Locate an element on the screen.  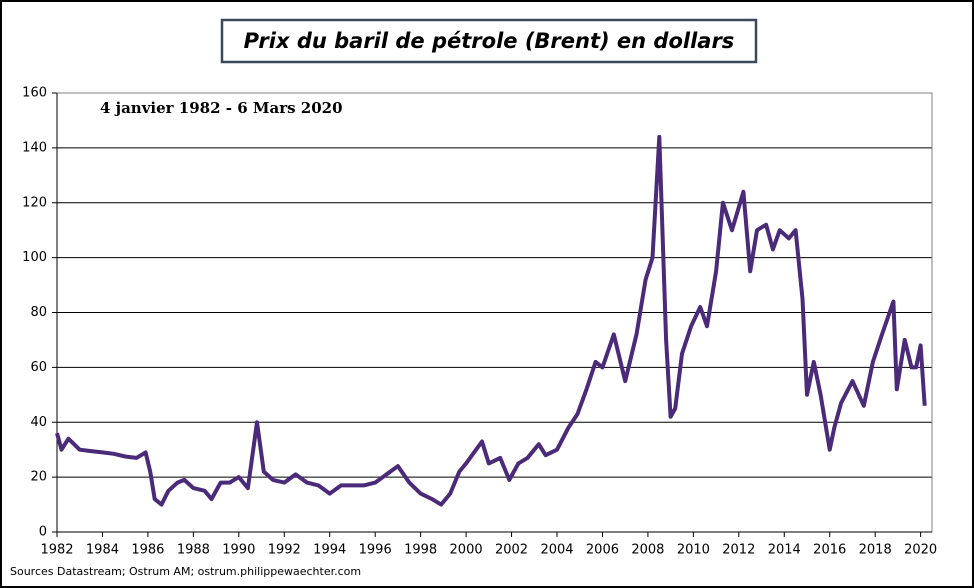
x-tick-label: 2014 is located at coordinates (784, 550).